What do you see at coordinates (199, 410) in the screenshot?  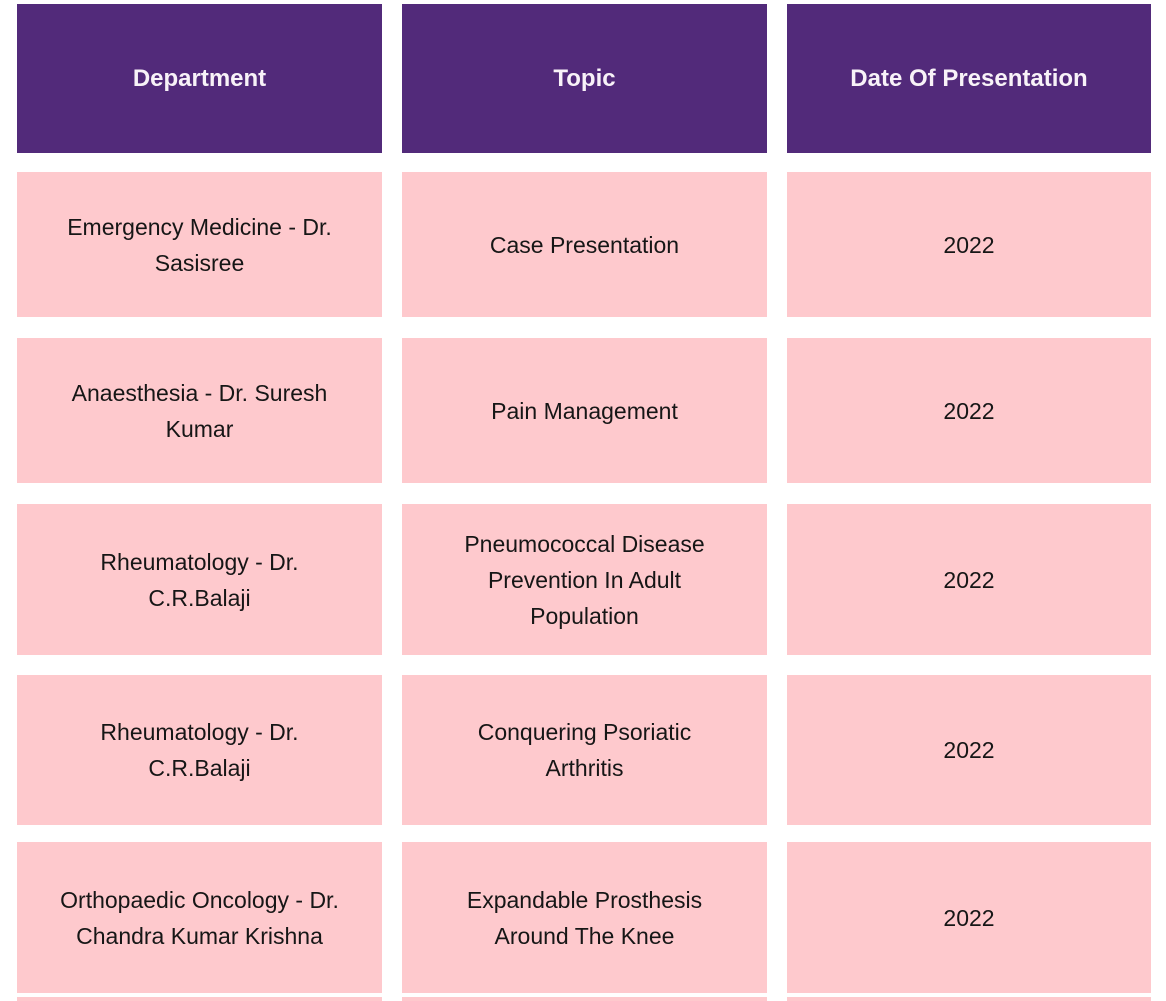 I see `cell-department: Anaesthesia - Dr. Suresh Kumar` at bounding box center [199, 410].